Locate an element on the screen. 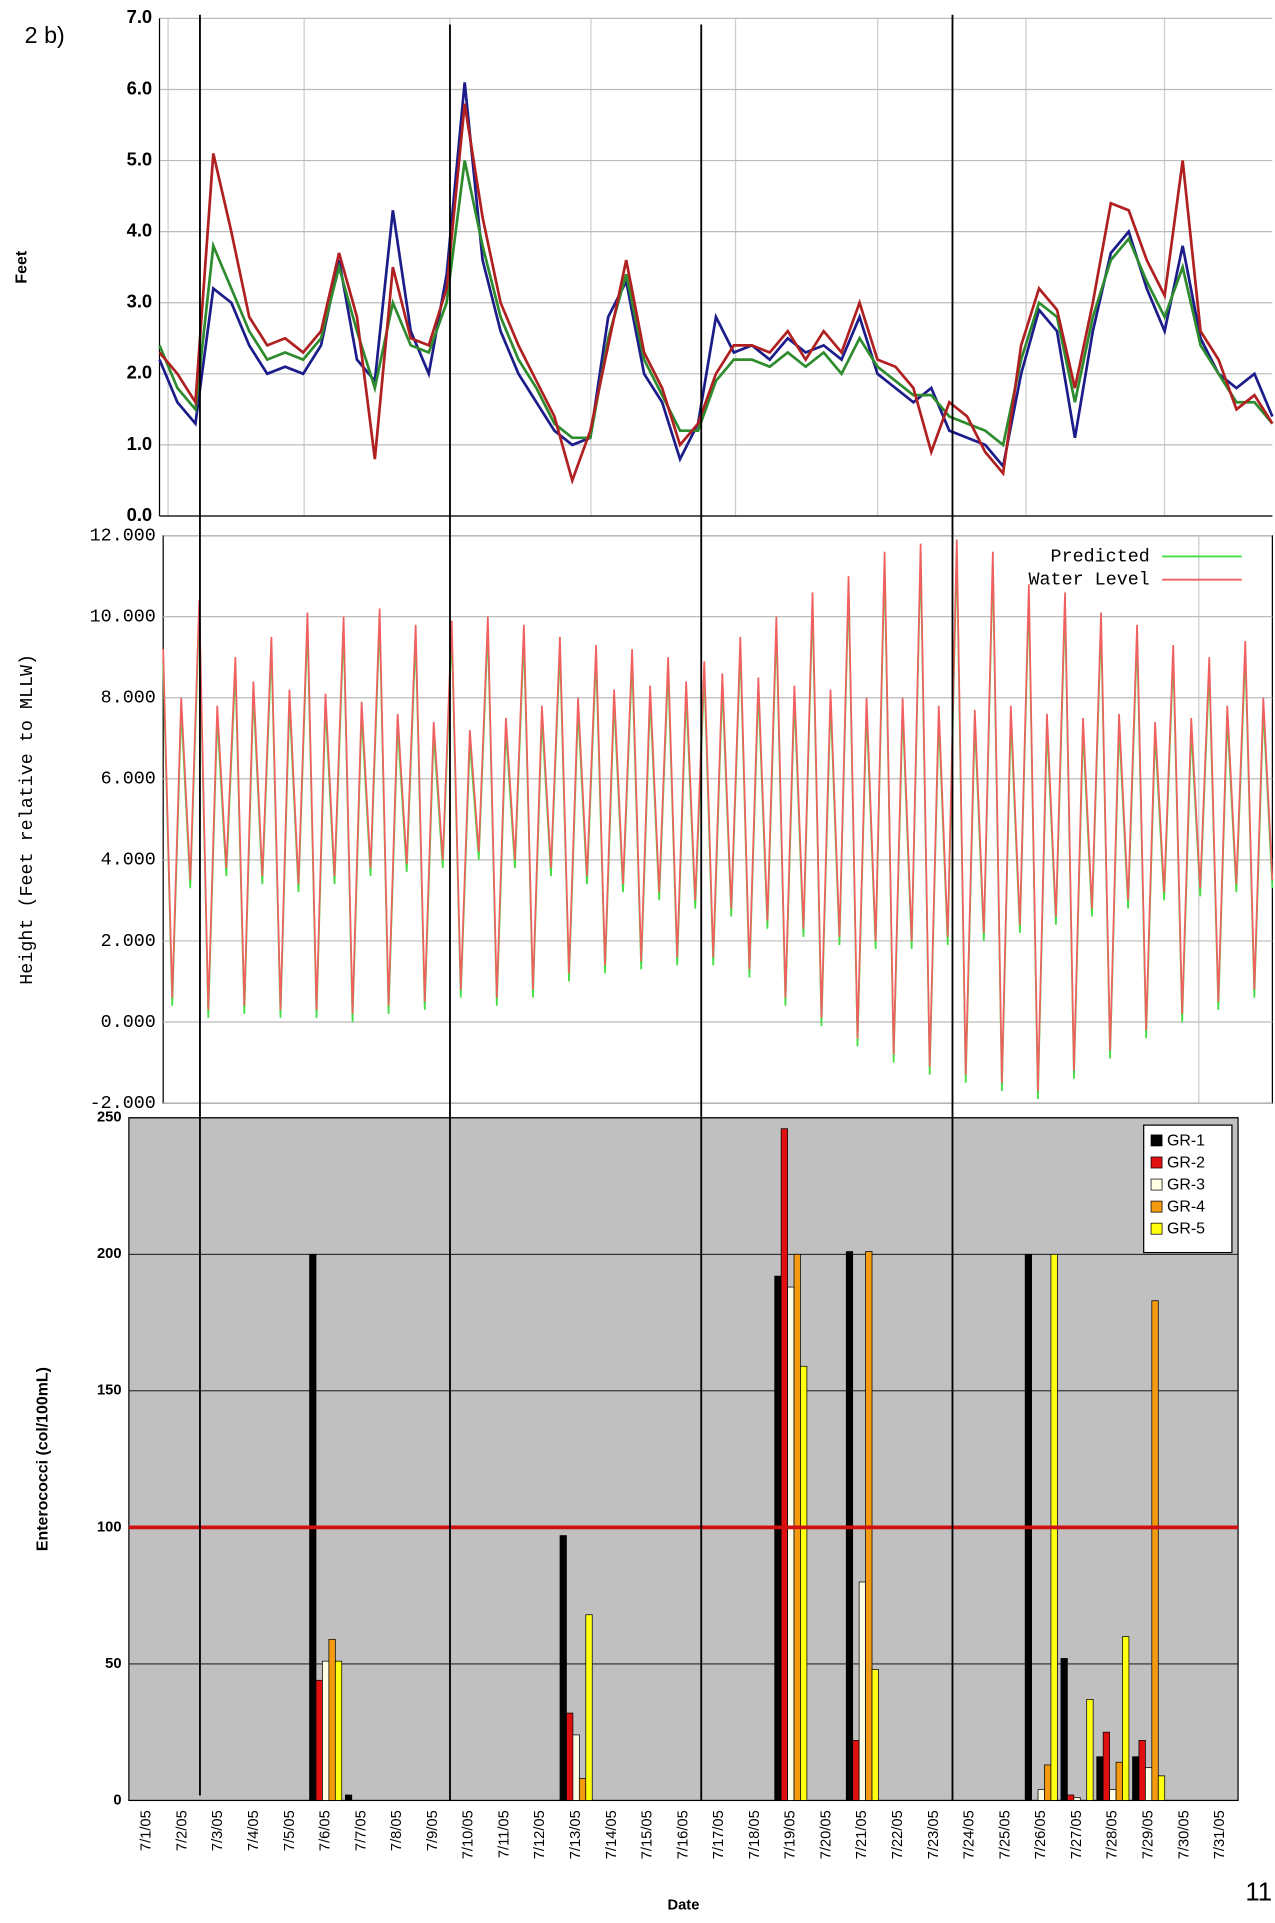 This screenshot has height=1923, width=1275. y-tick-label: 6.0 is located at coordinates (140, 87).